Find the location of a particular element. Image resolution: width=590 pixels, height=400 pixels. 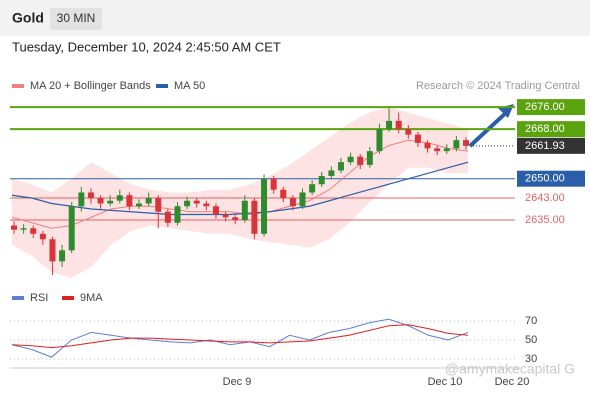

y-tick-label: 70 is located at coordinates (531, 321).